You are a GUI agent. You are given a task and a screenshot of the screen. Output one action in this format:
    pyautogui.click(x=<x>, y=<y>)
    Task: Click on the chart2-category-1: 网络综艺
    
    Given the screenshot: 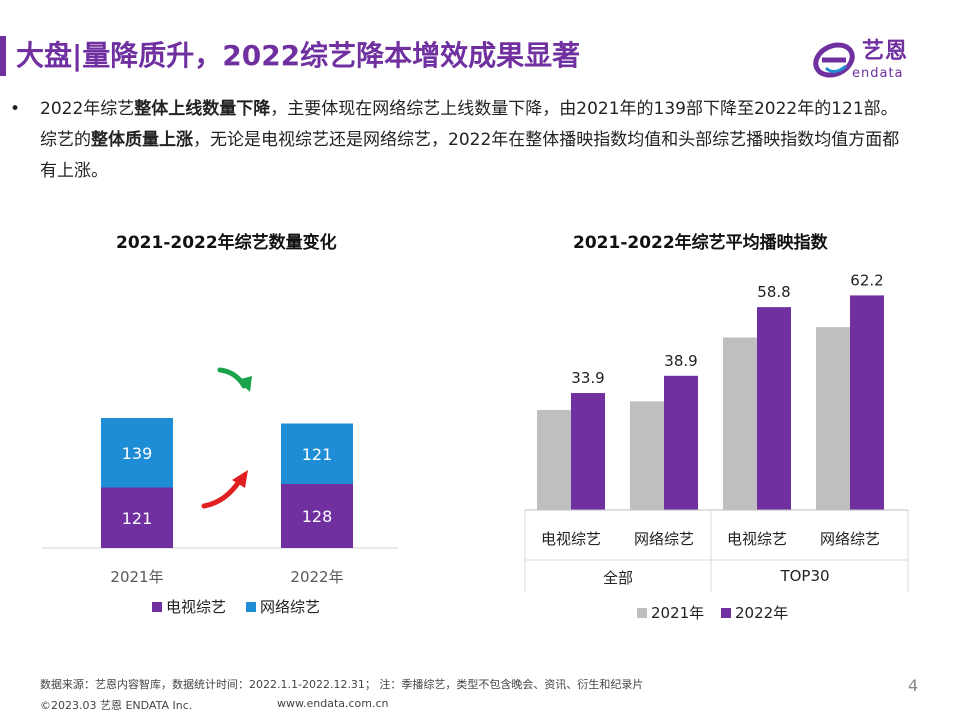 What is the action you would take?
    pyautogui.click(x=664, y=539)
    